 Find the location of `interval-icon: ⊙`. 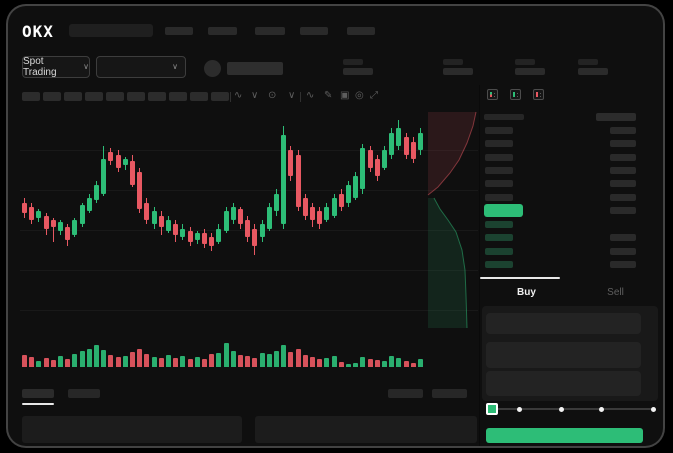

interval-icon: ⊙ is located at coordinates (272, 95).